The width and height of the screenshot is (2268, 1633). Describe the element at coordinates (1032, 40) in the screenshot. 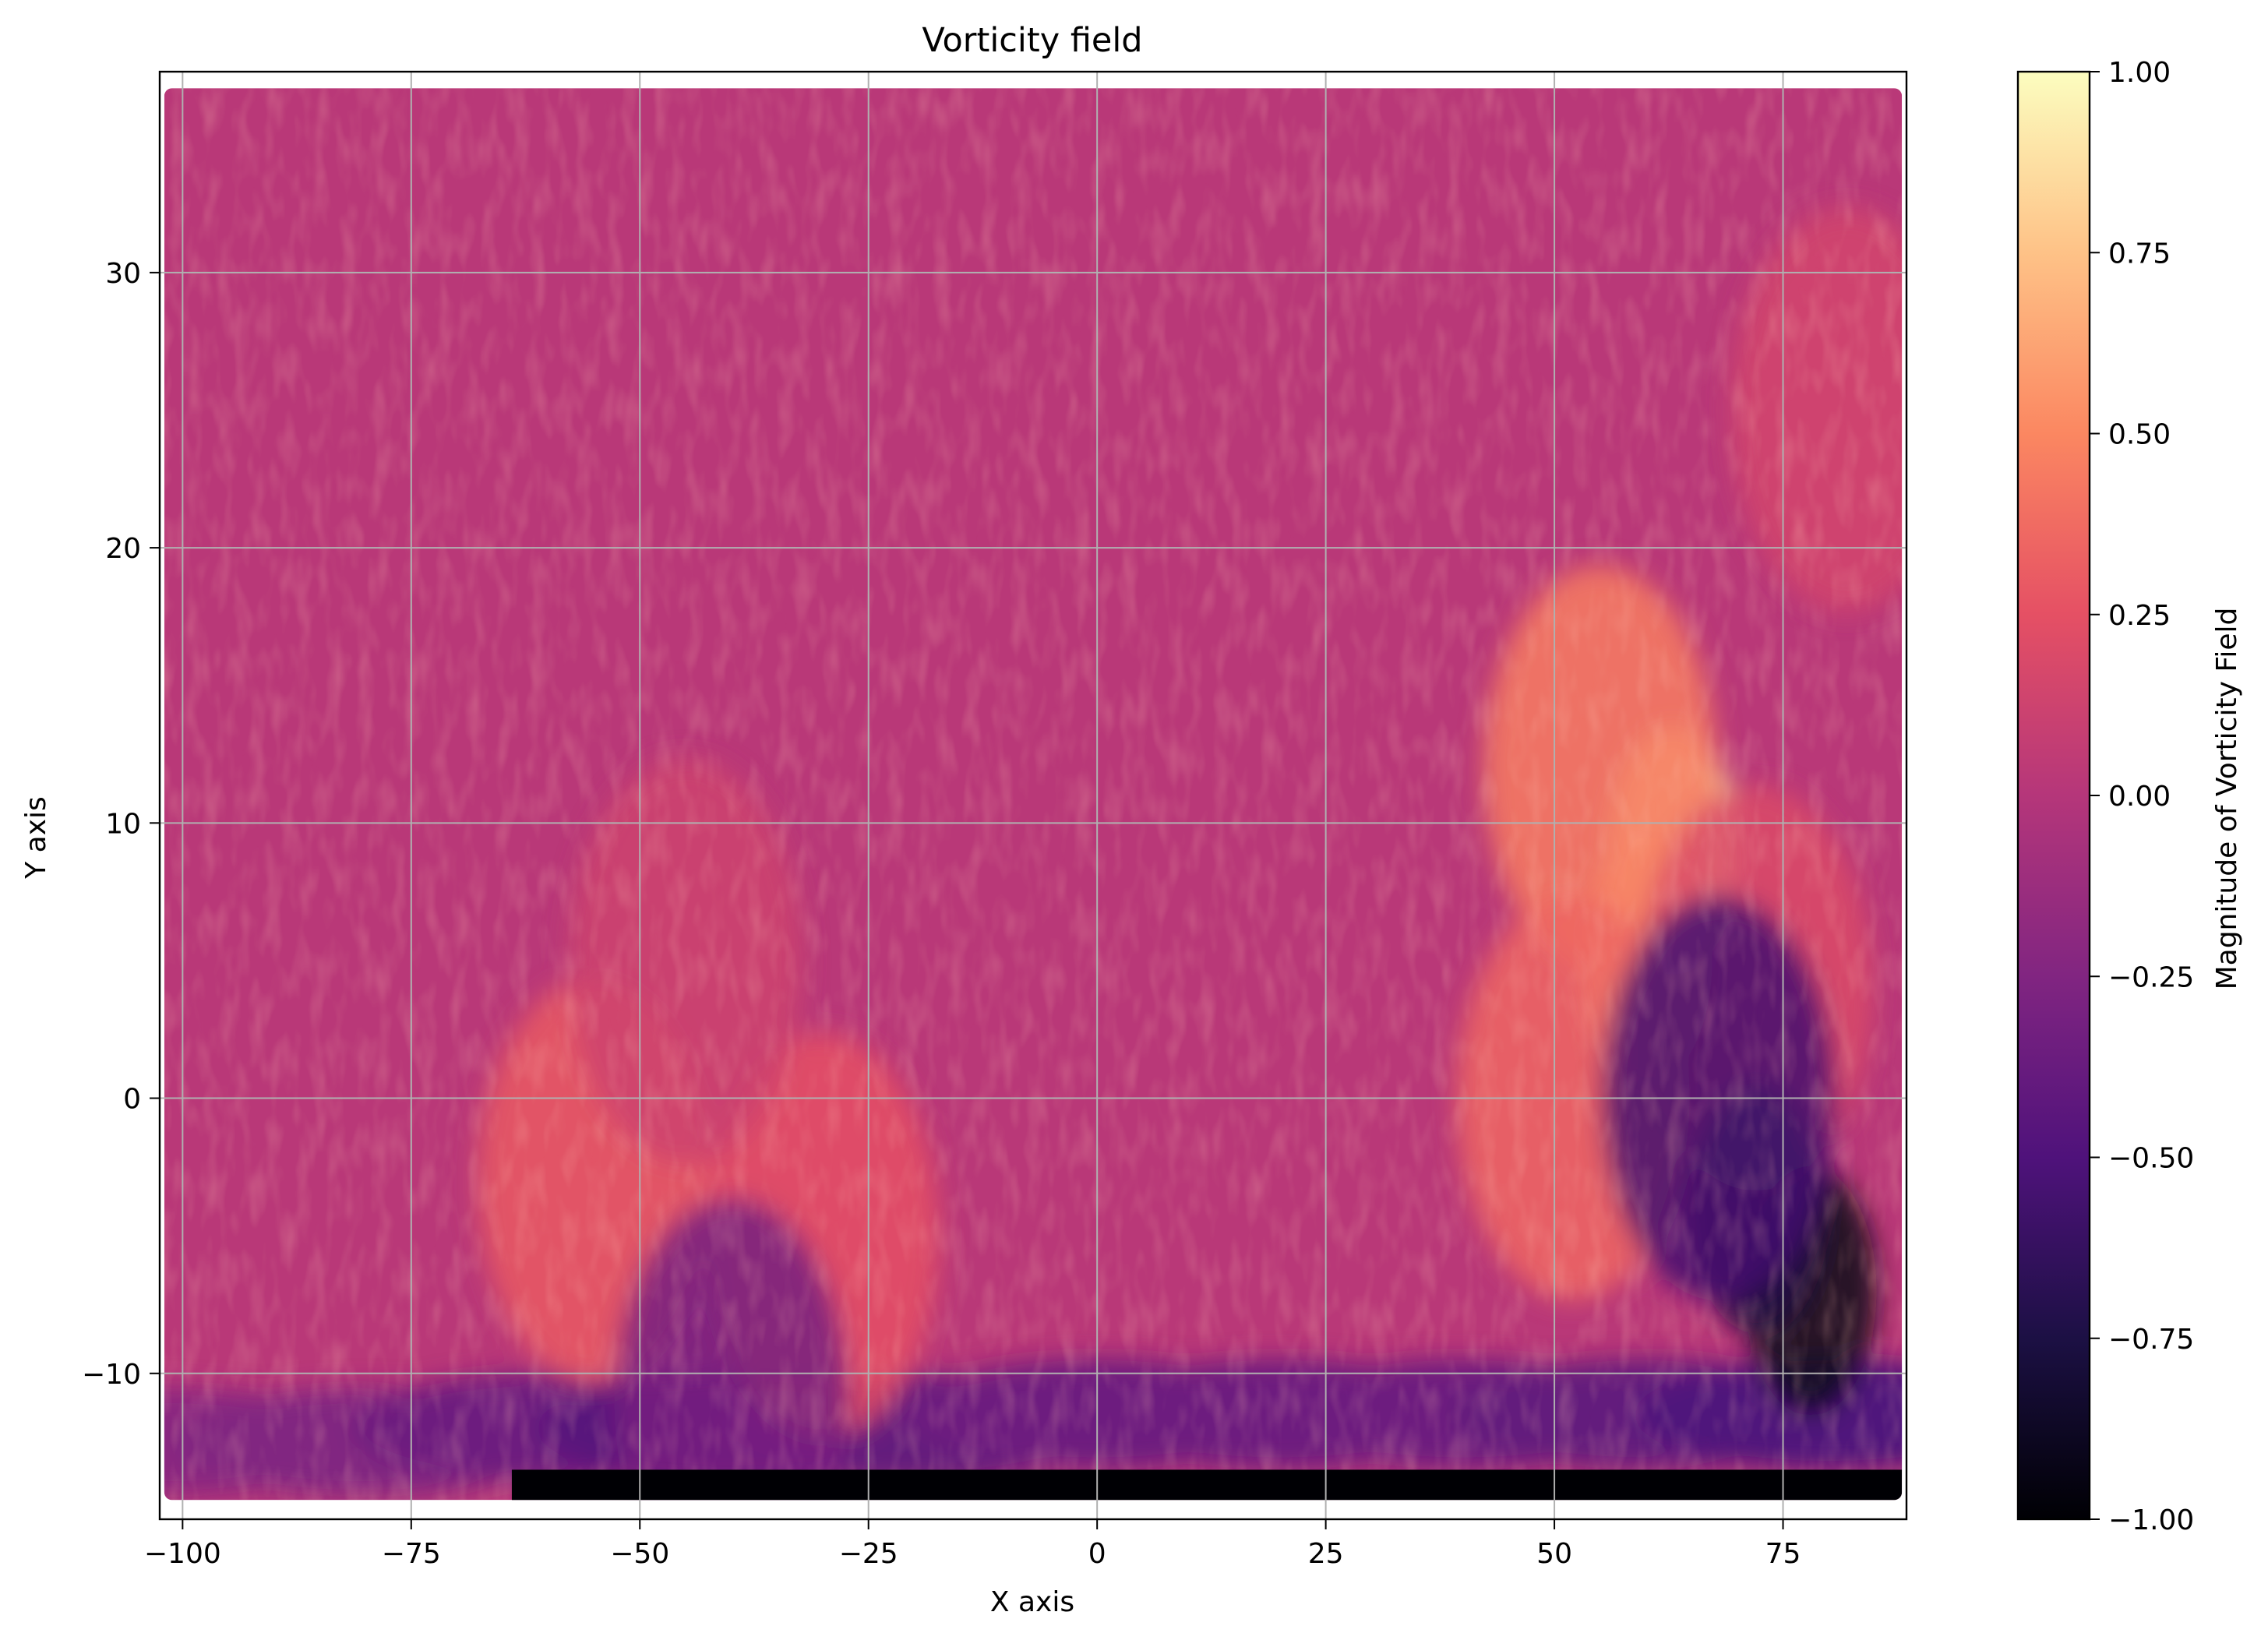

I see `chart-title: Vorticity field` at that location.